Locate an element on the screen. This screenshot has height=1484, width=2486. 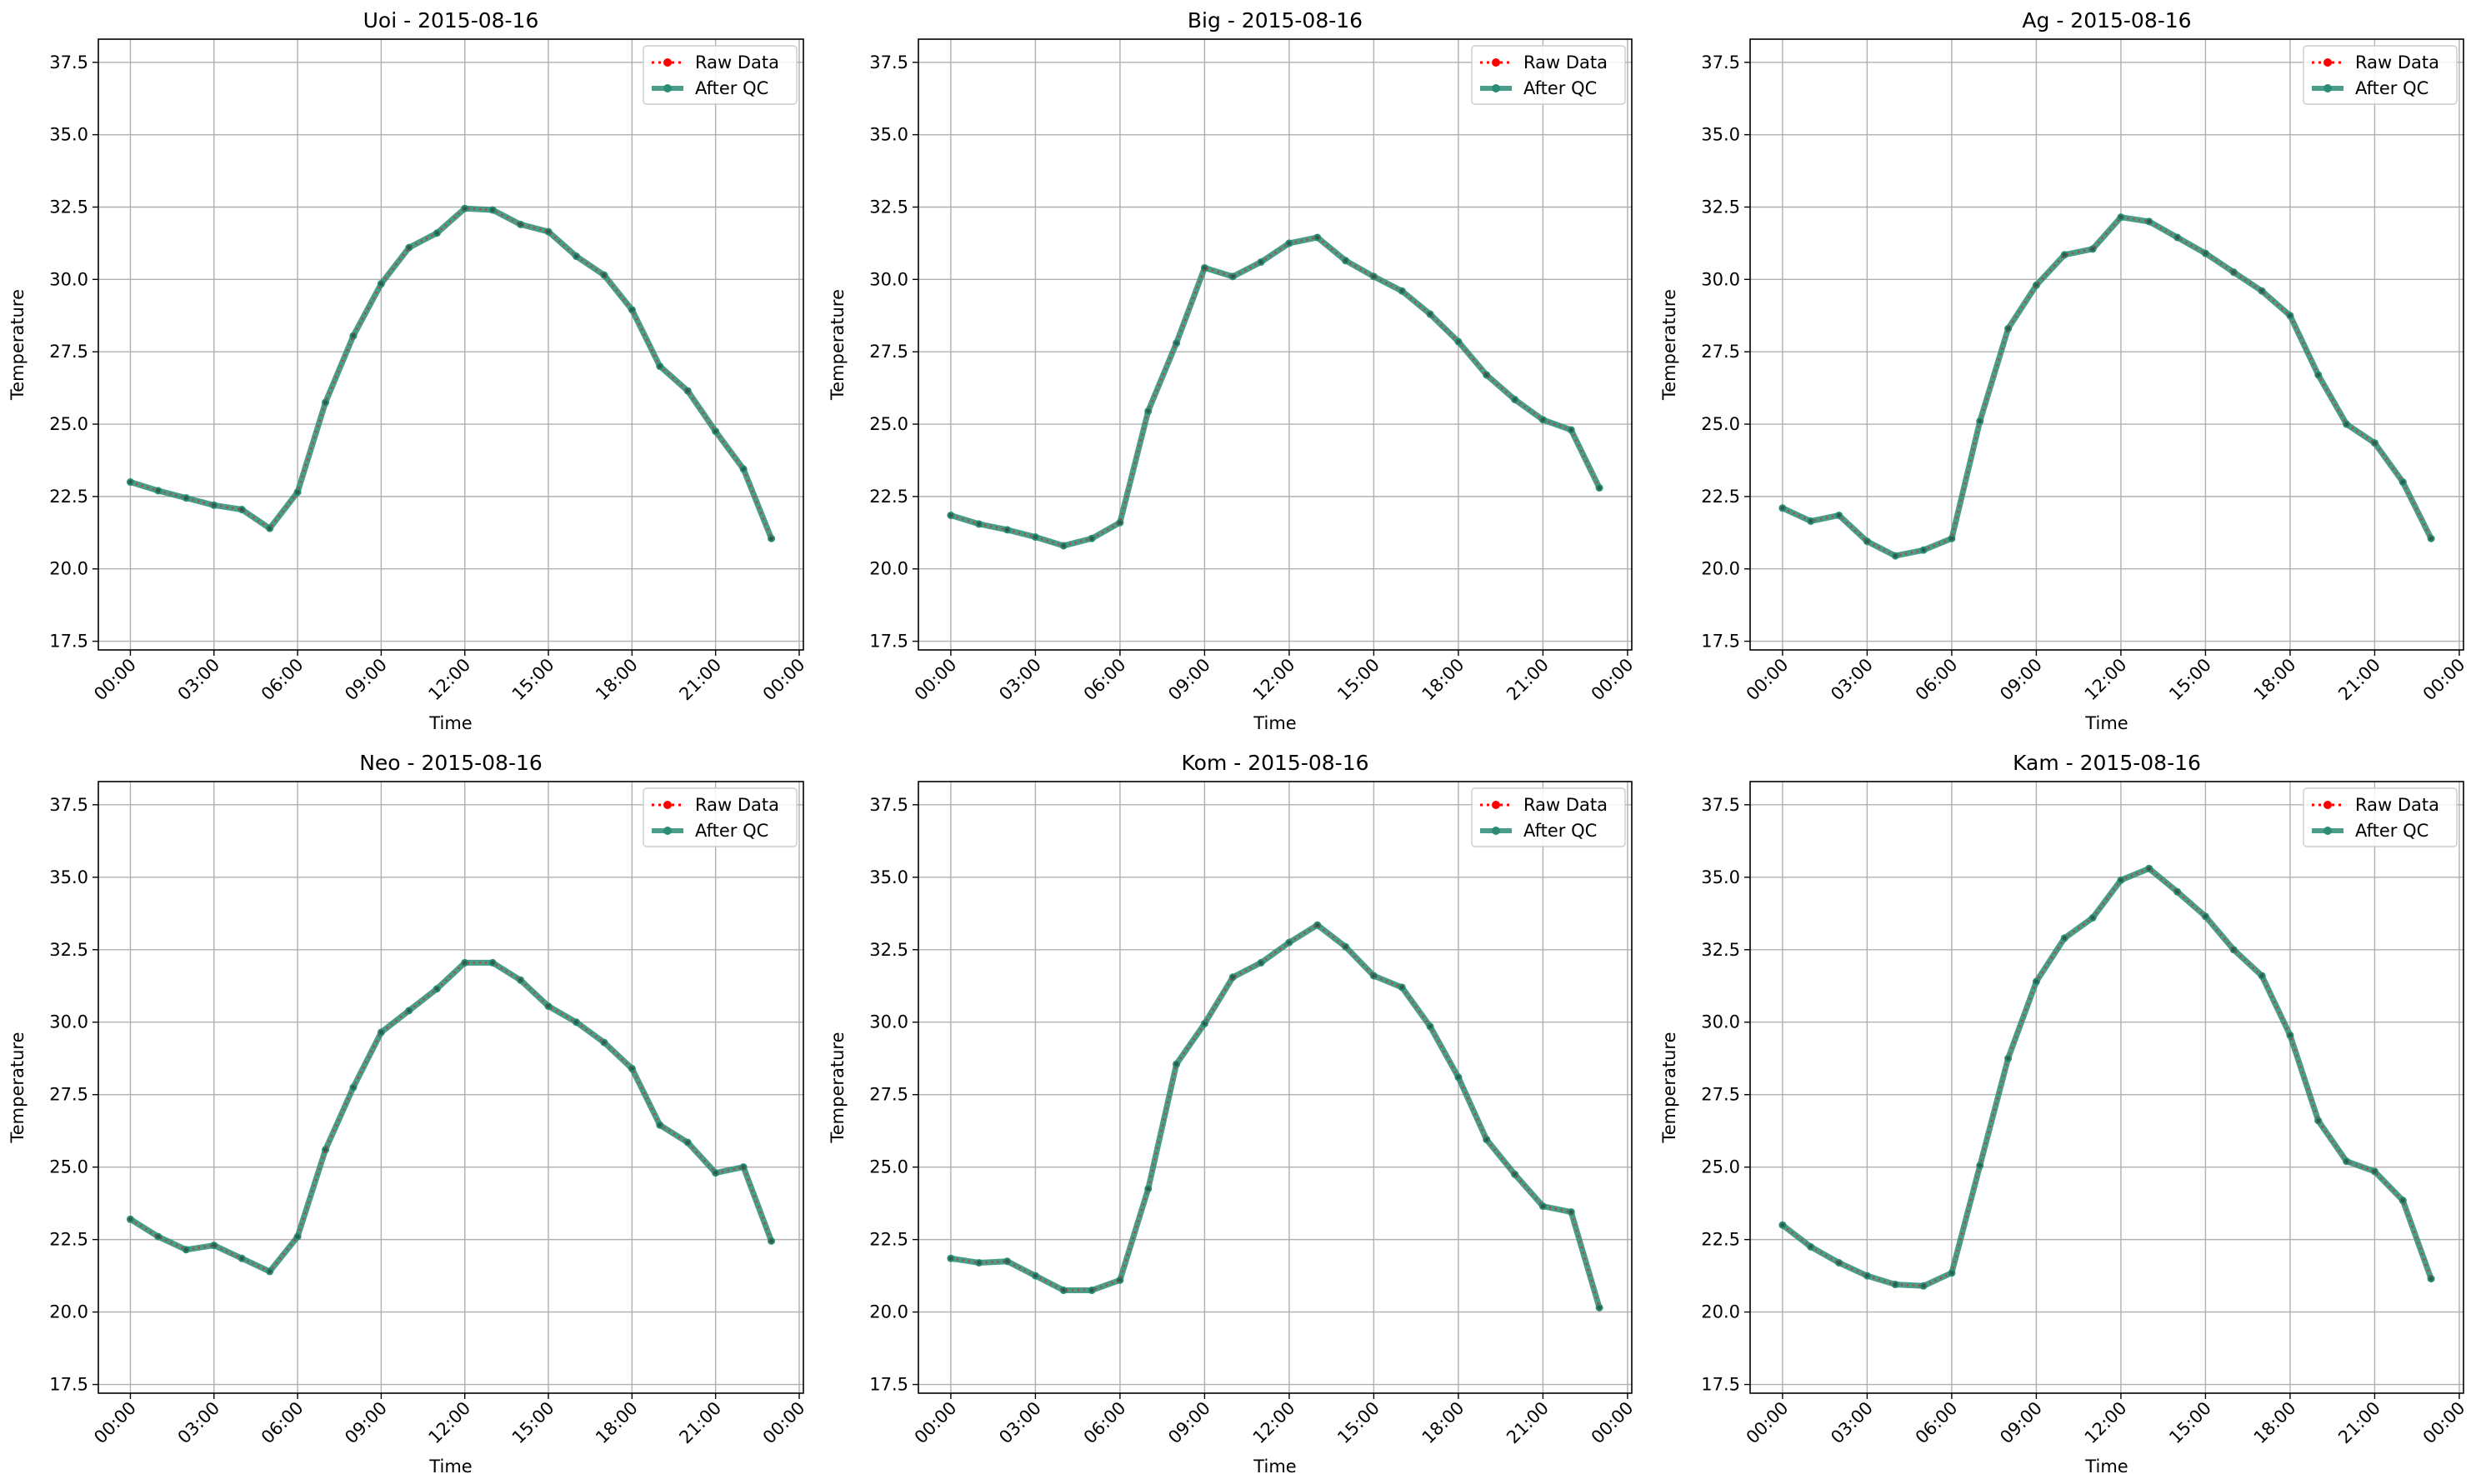
x-tick-label: 12:00 is located at coordinates (2106, 680).